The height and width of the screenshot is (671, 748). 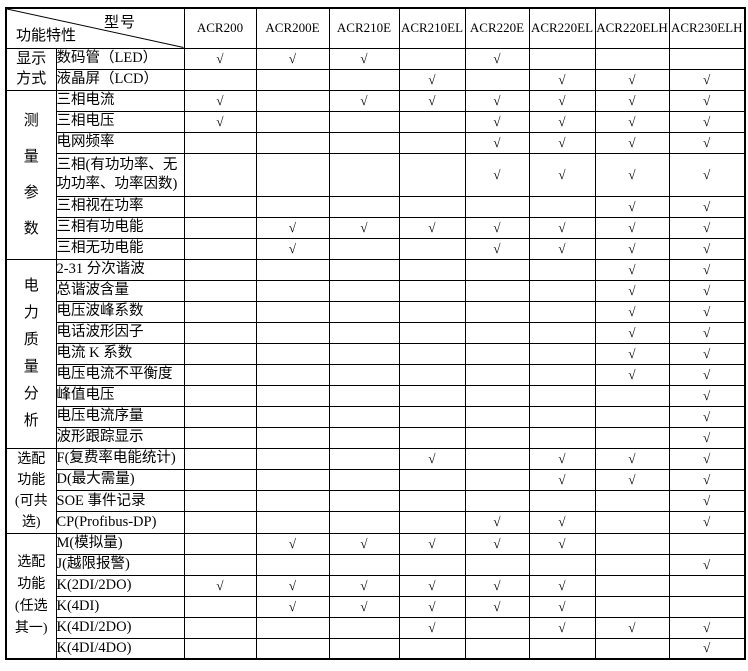 I want to click on category-cell: 选配 功能 (可共 选), so click(x=31, y=490).